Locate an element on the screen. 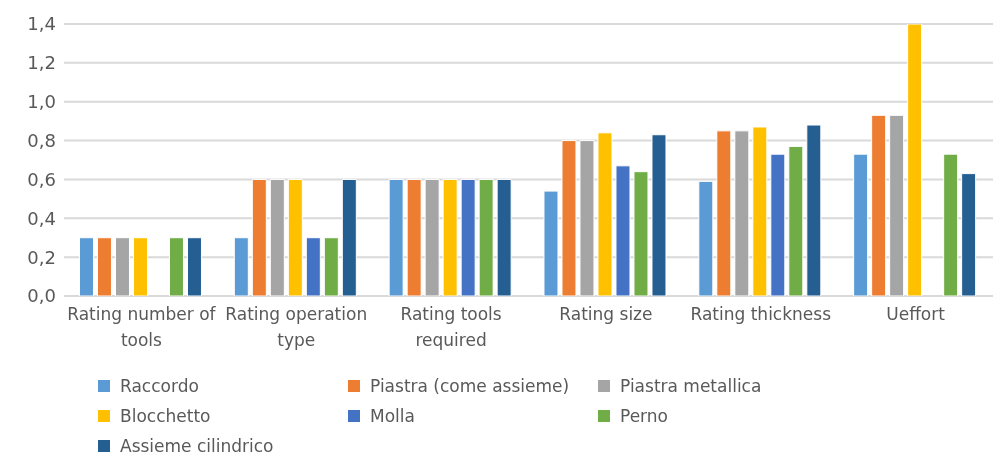 The height and width of the screenshot is (464, 1001). x-tick-label: Rating tools required is located at coordinates (451, 327).